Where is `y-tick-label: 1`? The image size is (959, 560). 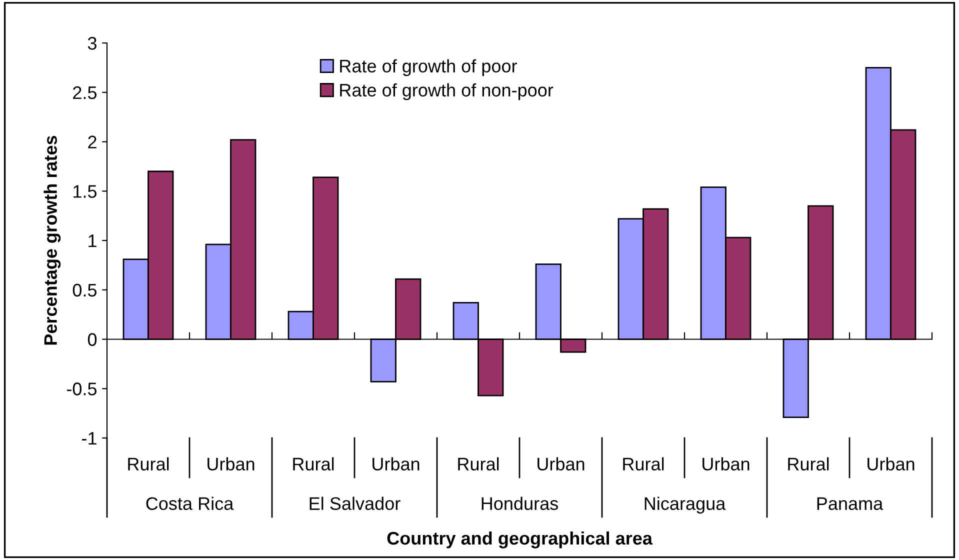
y-tick-label: 1 is located at coordinates (92, 241).